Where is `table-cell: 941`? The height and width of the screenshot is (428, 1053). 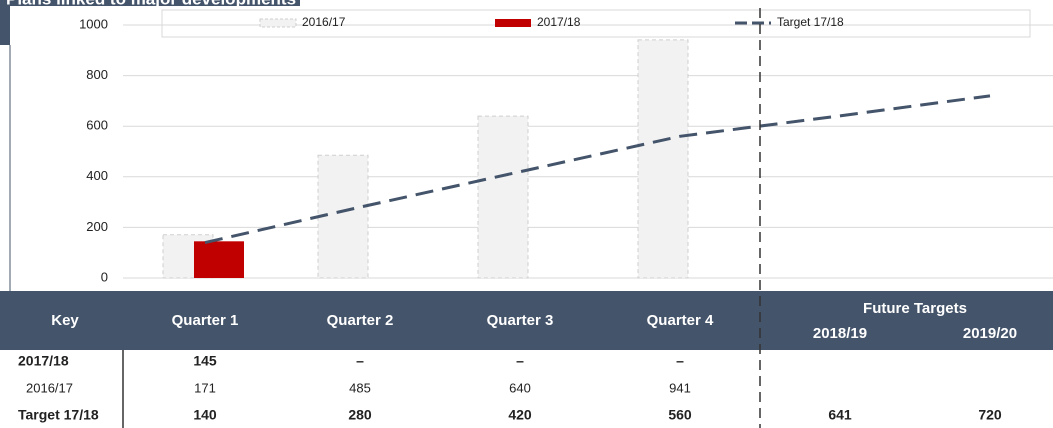
table-cell: 941 is located at coordinates (680, 387).